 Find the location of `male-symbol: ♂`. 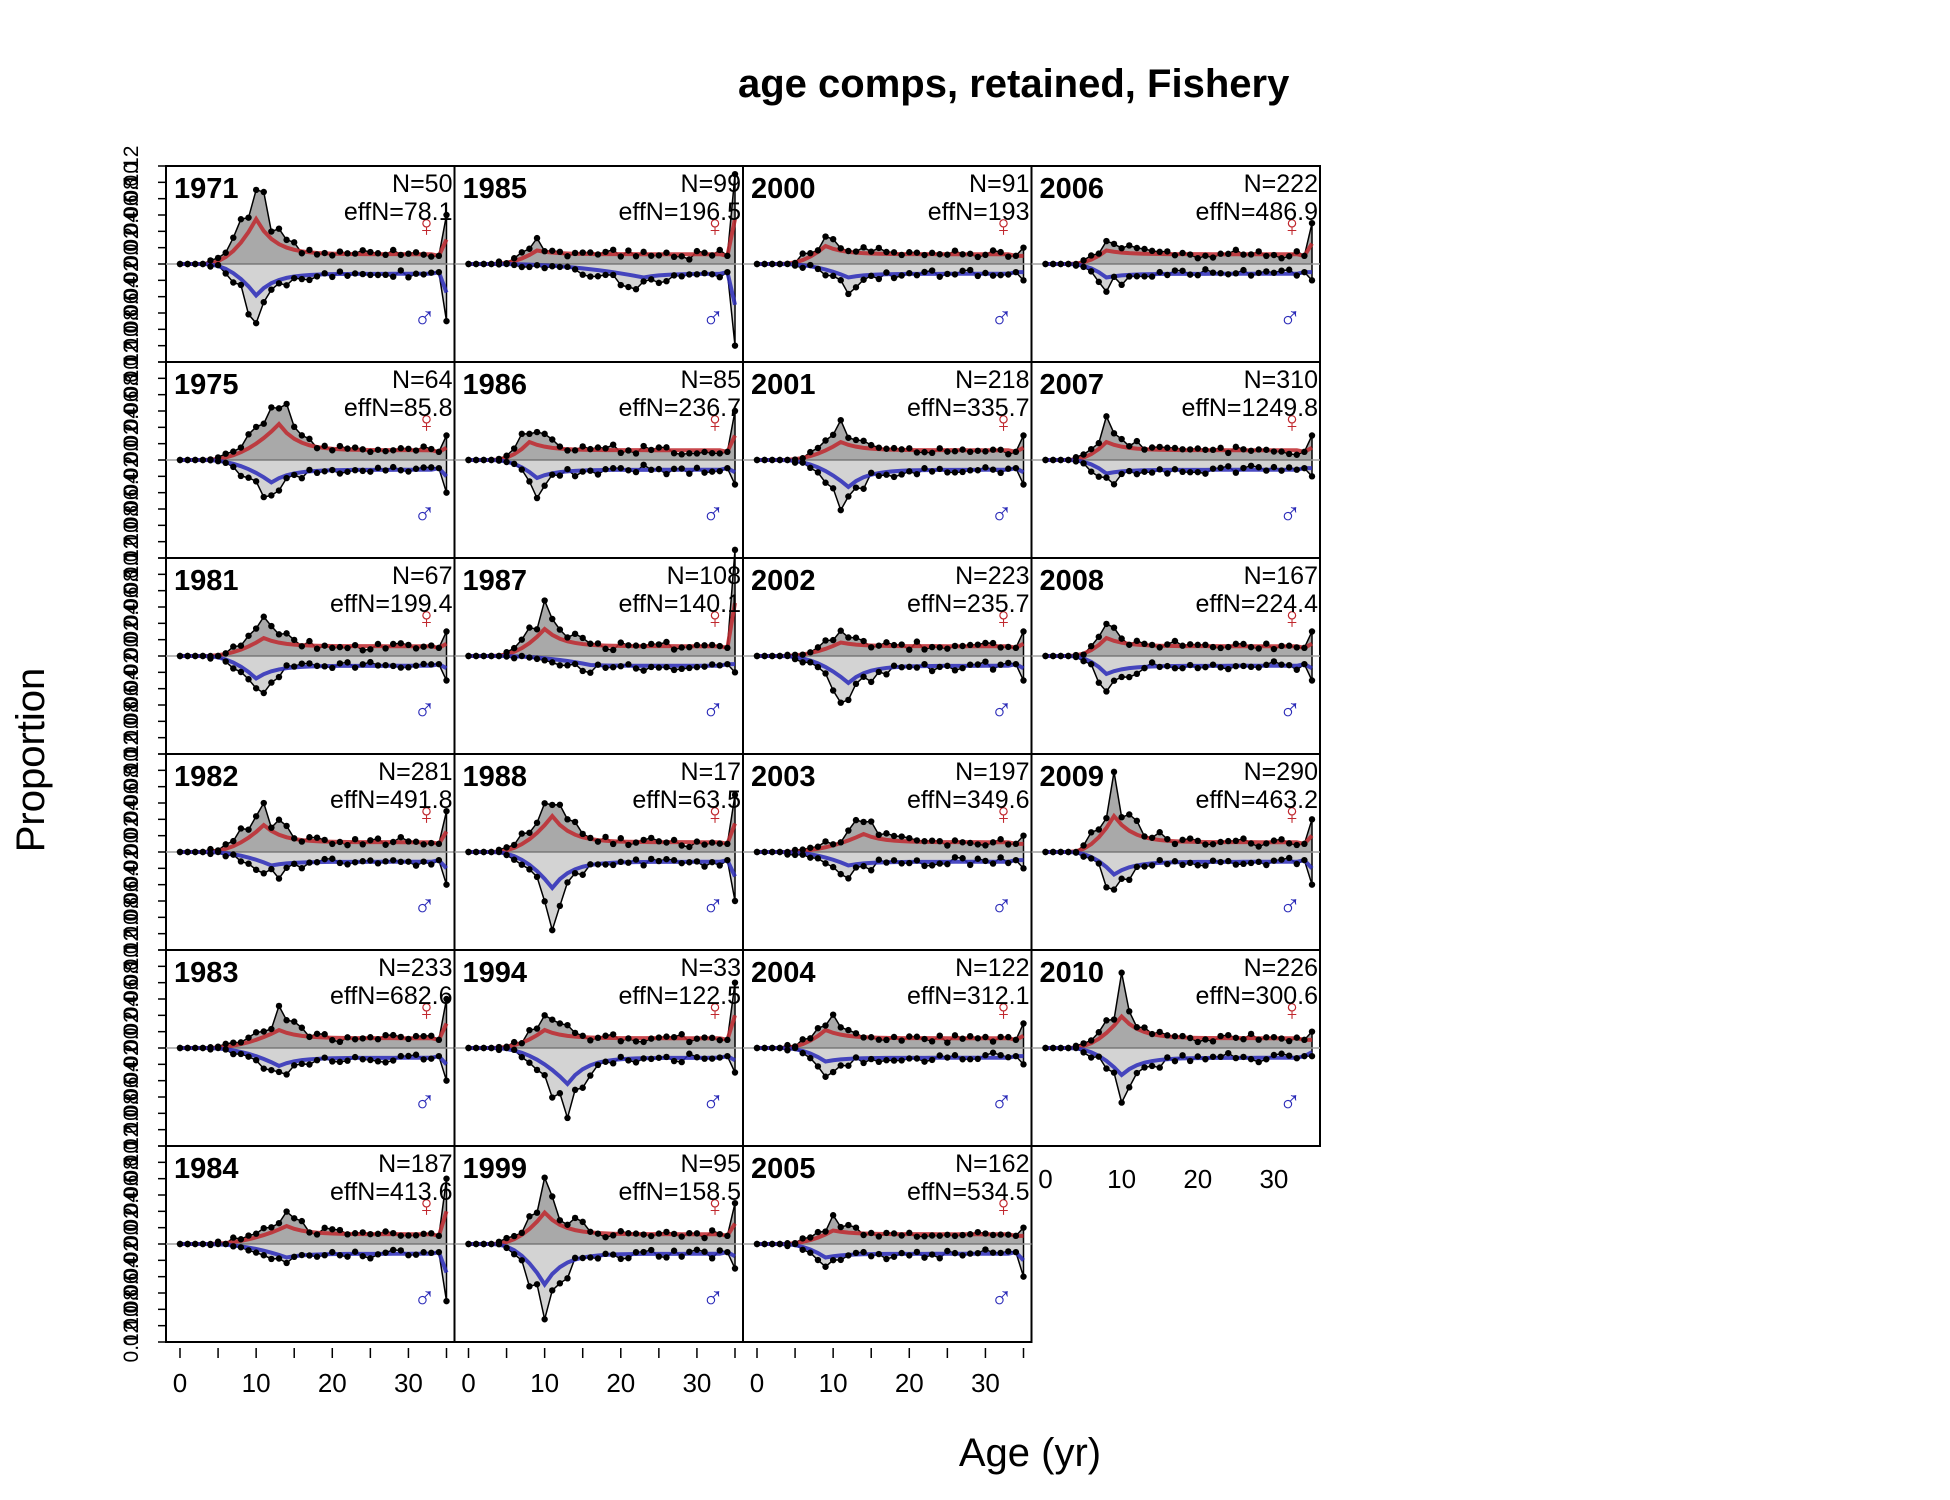

male-symbol: ♂ is located at coordinates (1001, 1102).